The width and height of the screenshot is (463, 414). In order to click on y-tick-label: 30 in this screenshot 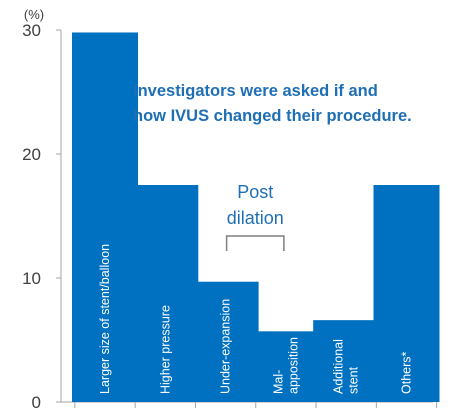, I will do `click(31, 30)`.